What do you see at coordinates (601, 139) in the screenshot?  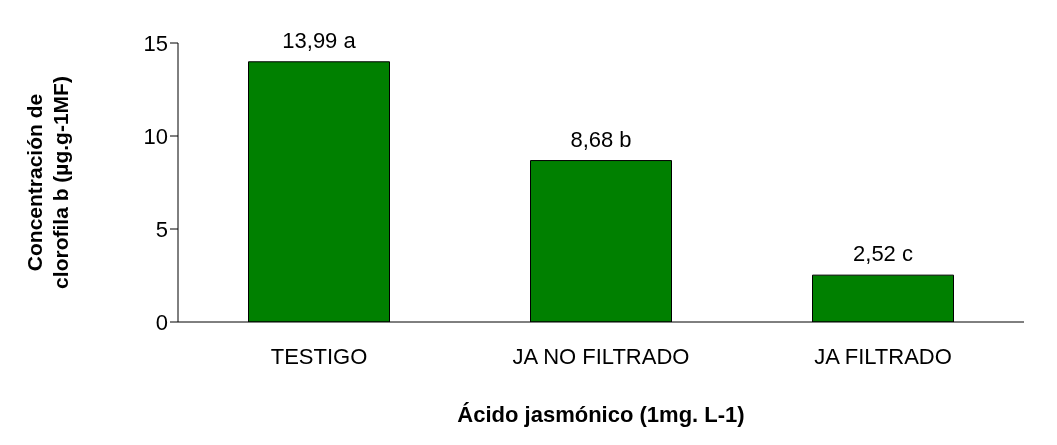 I see `data-label: 8,68 b` at bounding box center [601, 139].